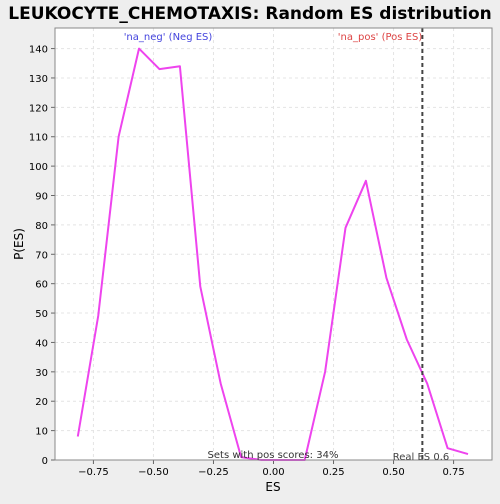 Image resolution: width=500 pixels, height=504 pixels. What do you see at coordinates (38, 79) in the screenshot?
I see `y-tick-label: 130` at bounding box center [38, 79].